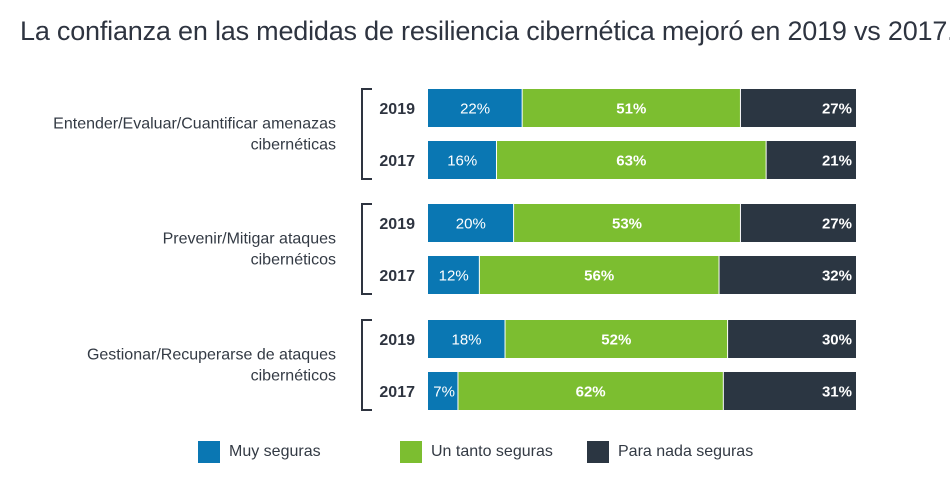 The width and height of the screenshot is (950, 486). I want to click on category-label: Gestionar/Recuperarse de ataques, so click(211, 355).